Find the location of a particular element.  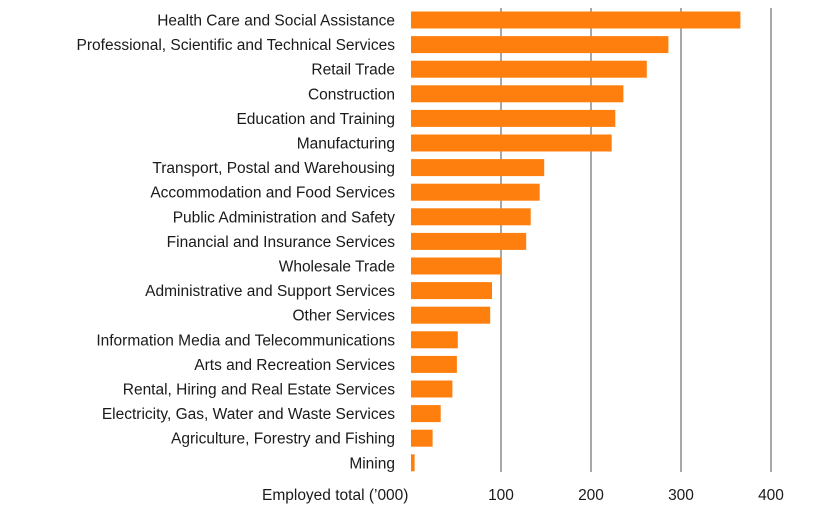

category-label: Financial and Insurance Services is located at coordinates (281, 242).